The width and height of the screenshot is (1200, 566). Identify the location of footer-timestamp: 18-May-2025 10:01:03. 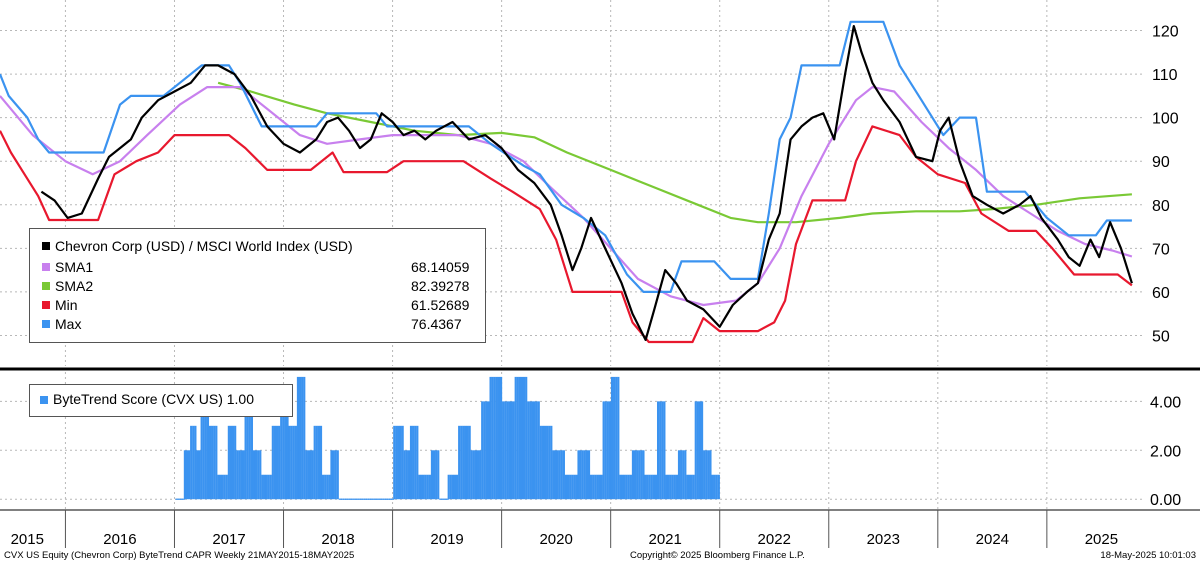
(1148, 555).